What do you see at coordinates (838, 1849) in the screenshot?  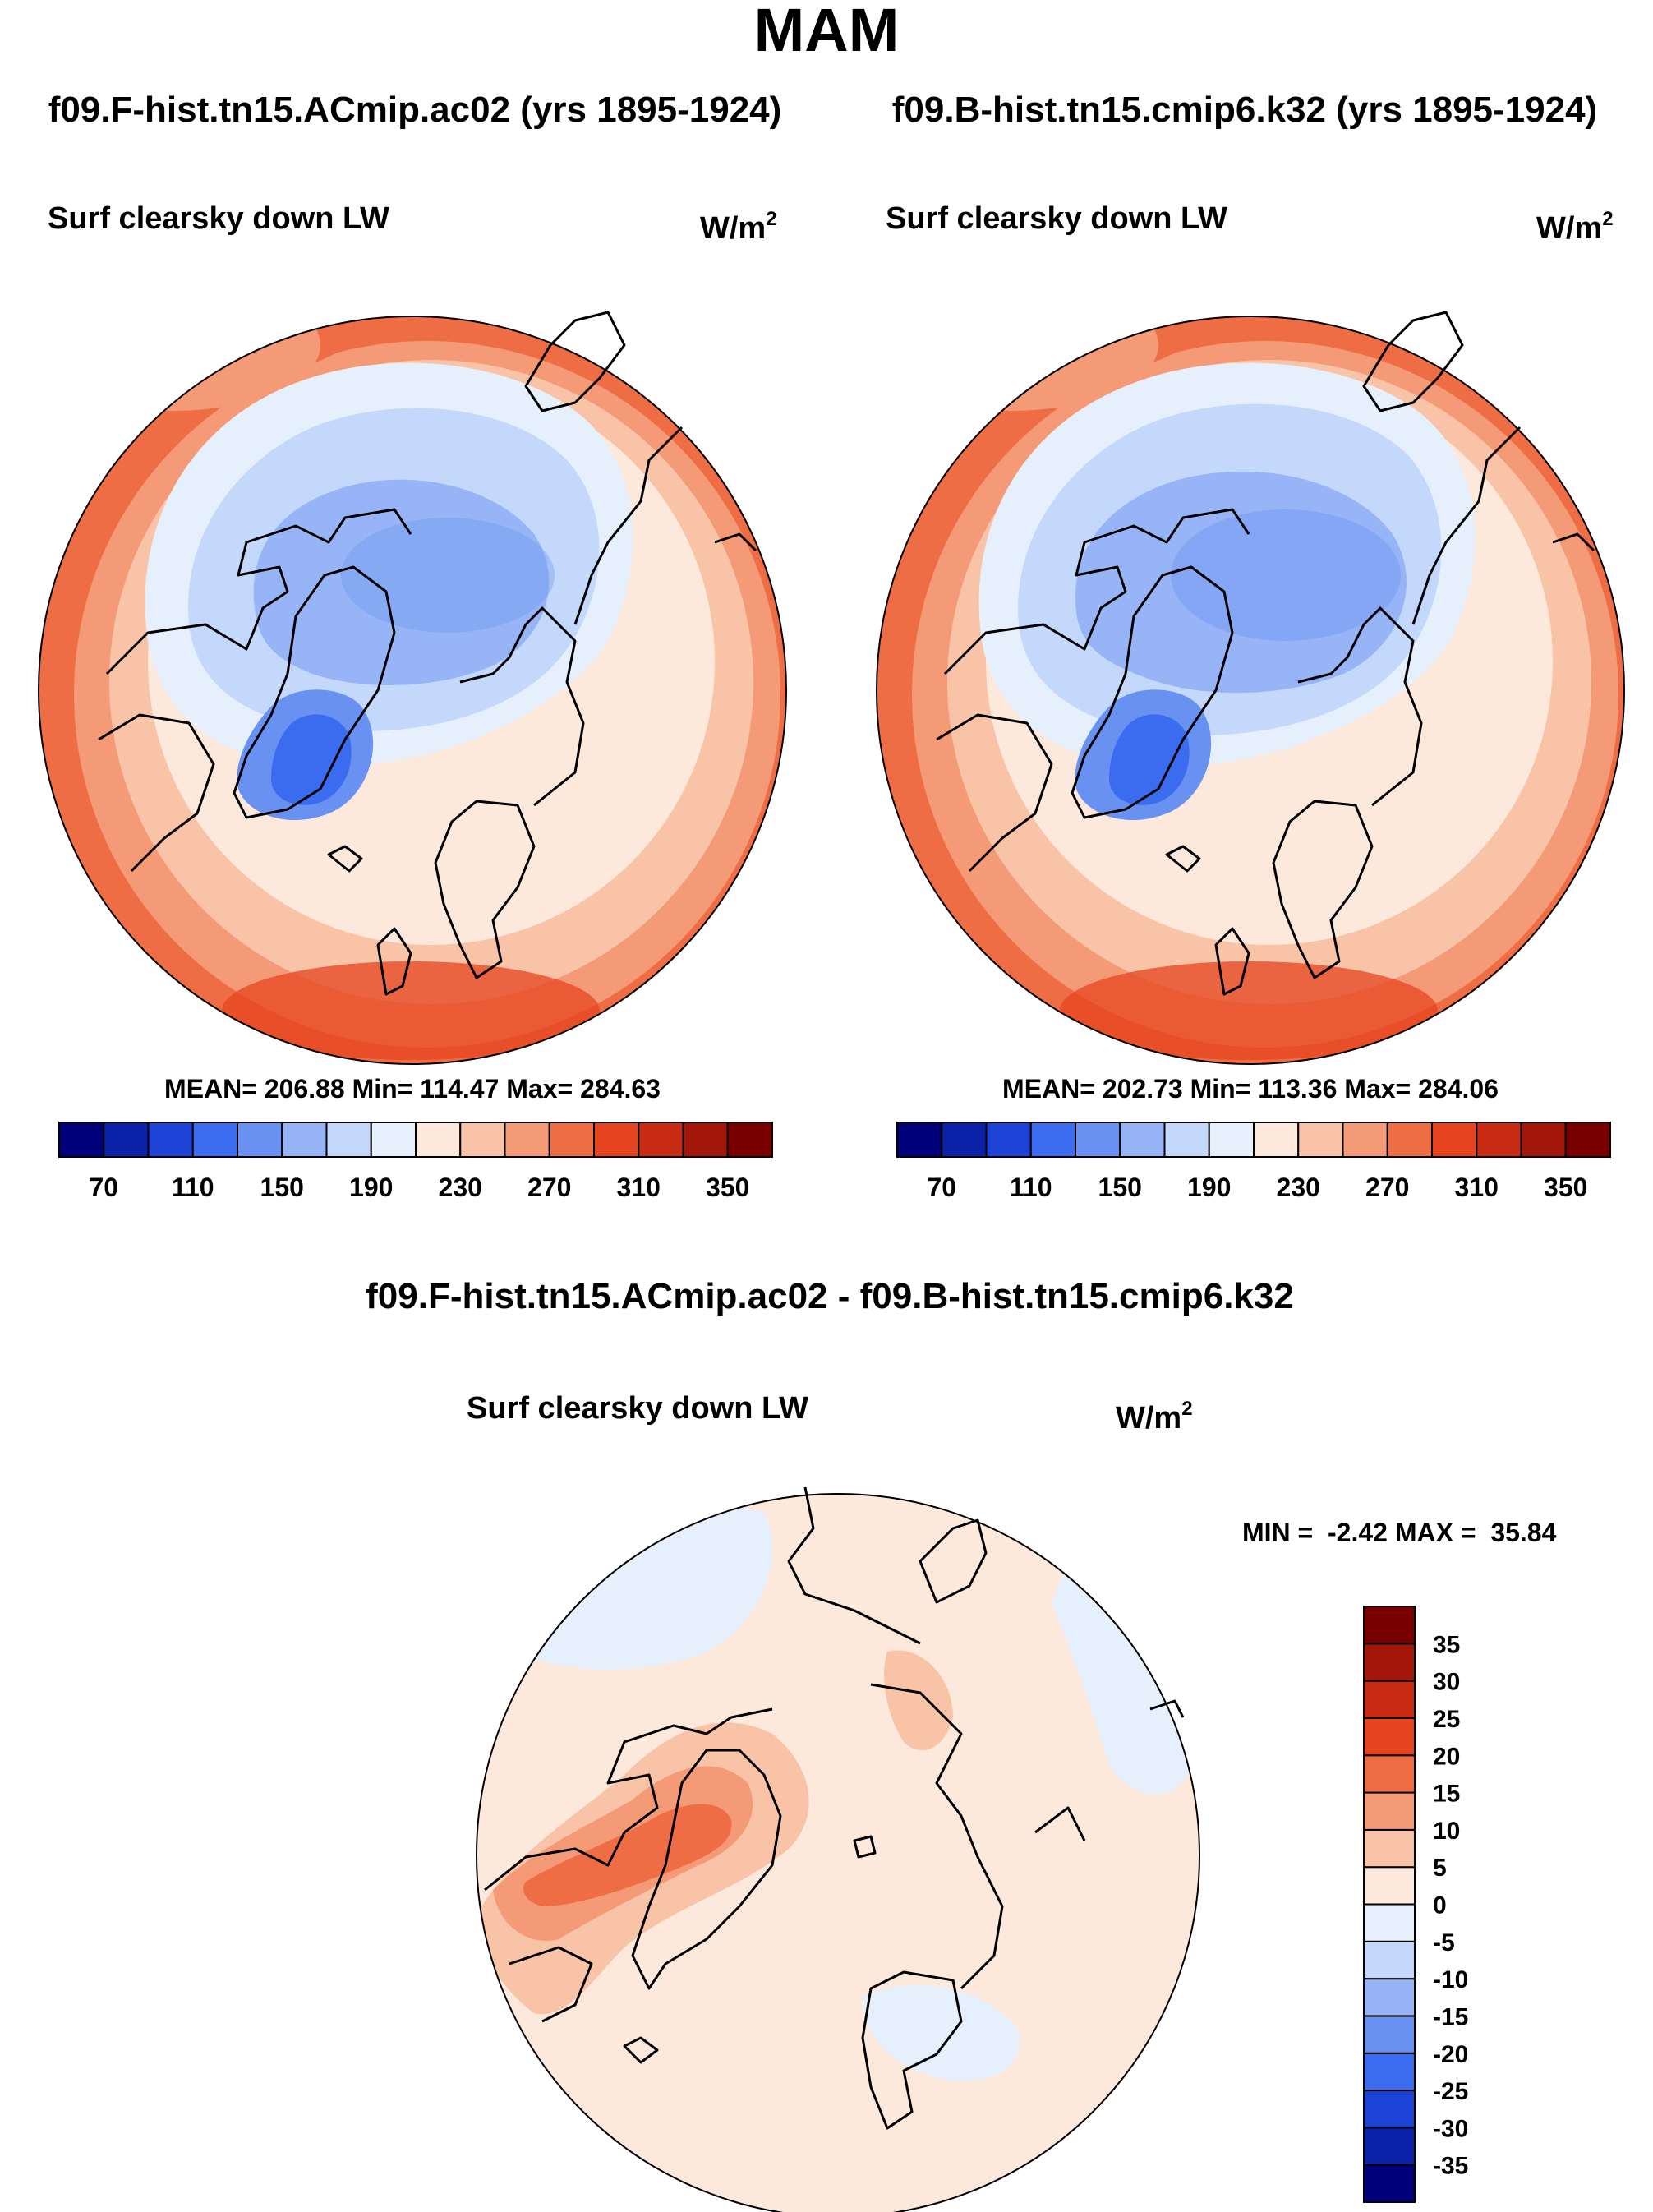 I see `map-panel-c` at bounding box center [838, 1849].